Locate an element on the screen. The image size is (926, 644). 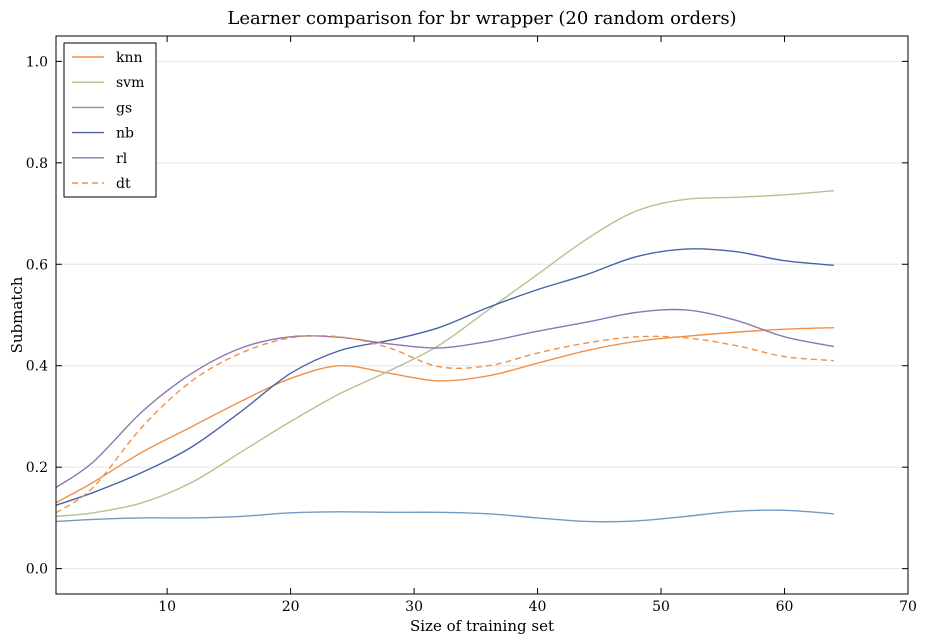
x-axis-title: Size of training set is located at coordinates (482, 626).